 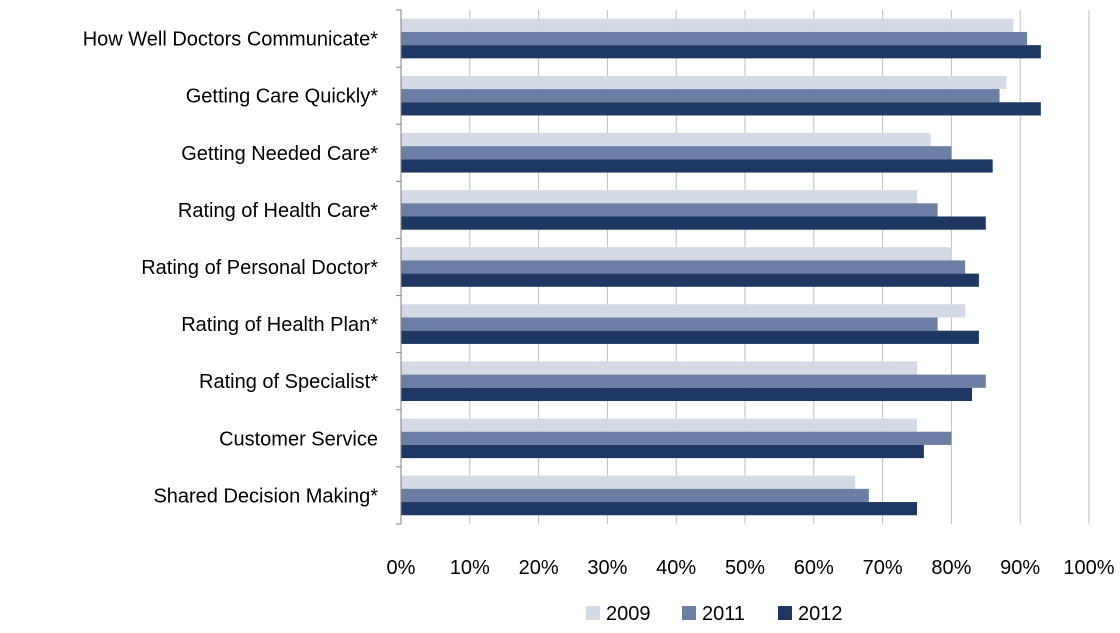 I want to click on category-label: Rating of Health Plan*, so click(x=279, y=325).